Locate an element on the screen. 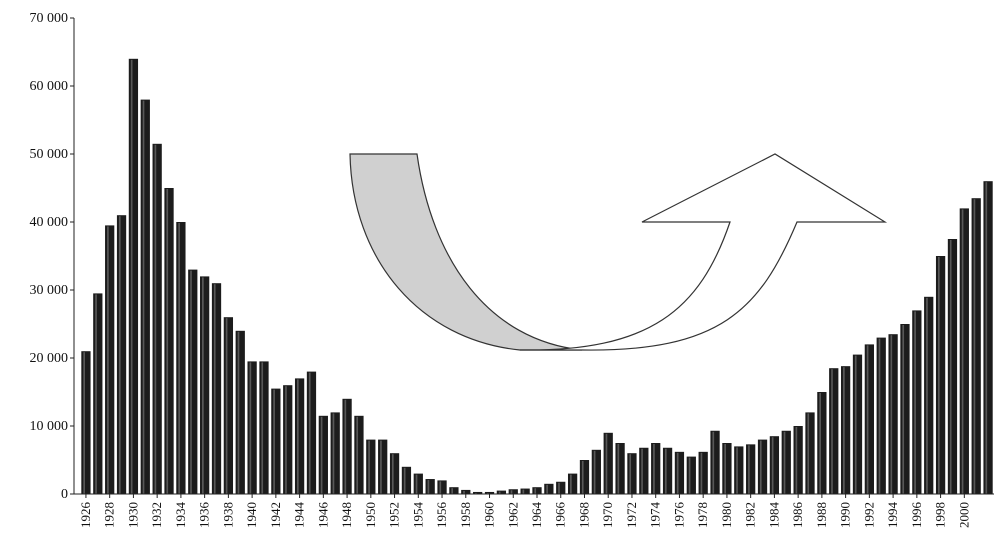 This screenshot has height=542, width=996. bar-1945 is located at coordinates (311, 432).